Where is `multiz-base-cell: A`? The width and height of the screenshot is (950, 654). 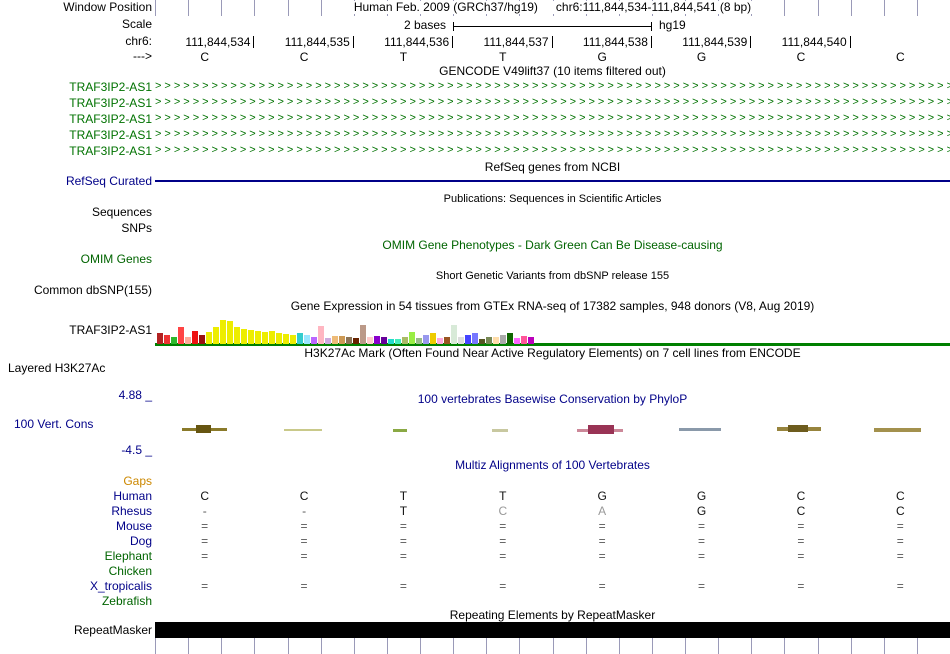 multiz-base-cell: A is located at coordinates (602, 511).